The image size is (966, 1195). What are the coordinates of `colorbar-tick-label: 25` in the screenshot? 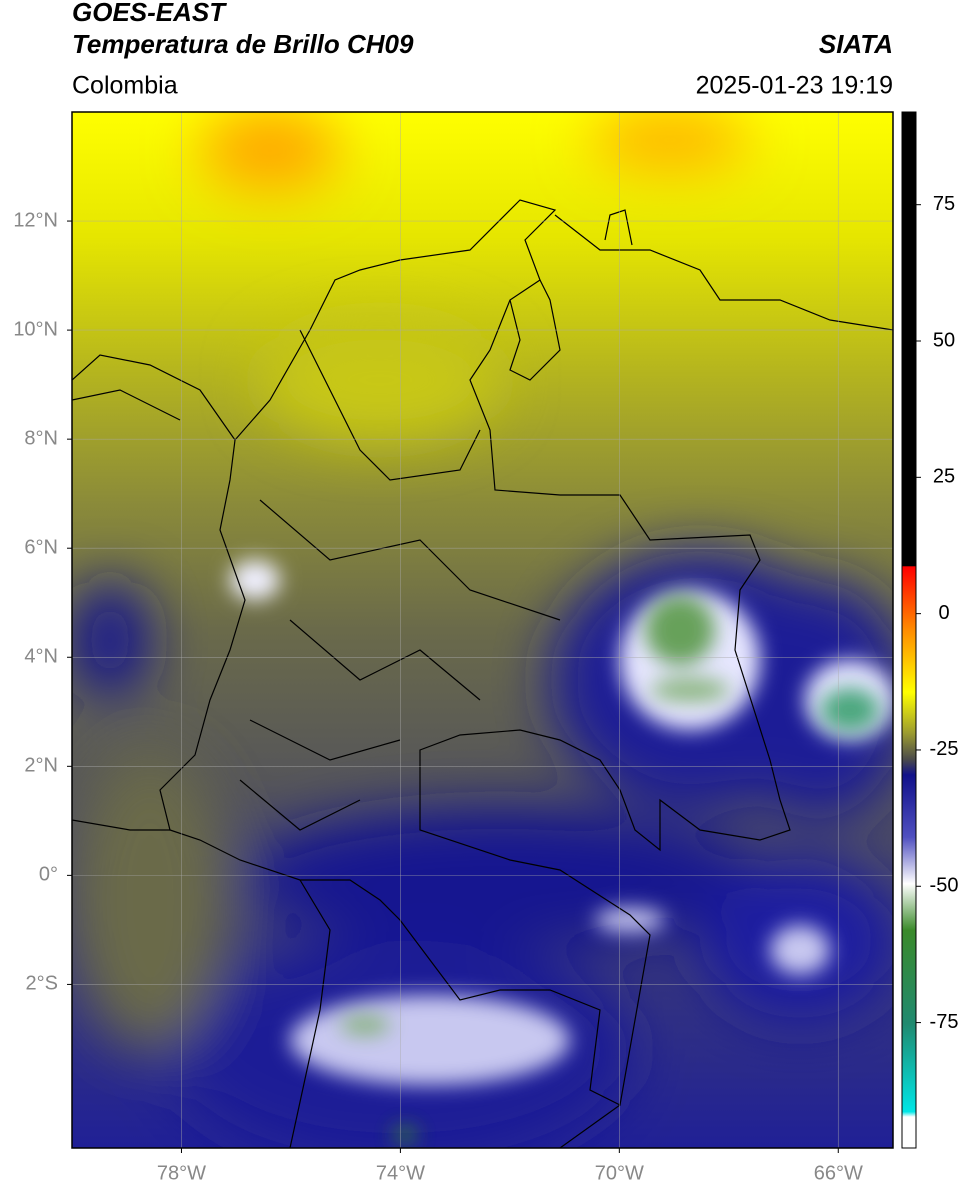 It's located at (944, 477).